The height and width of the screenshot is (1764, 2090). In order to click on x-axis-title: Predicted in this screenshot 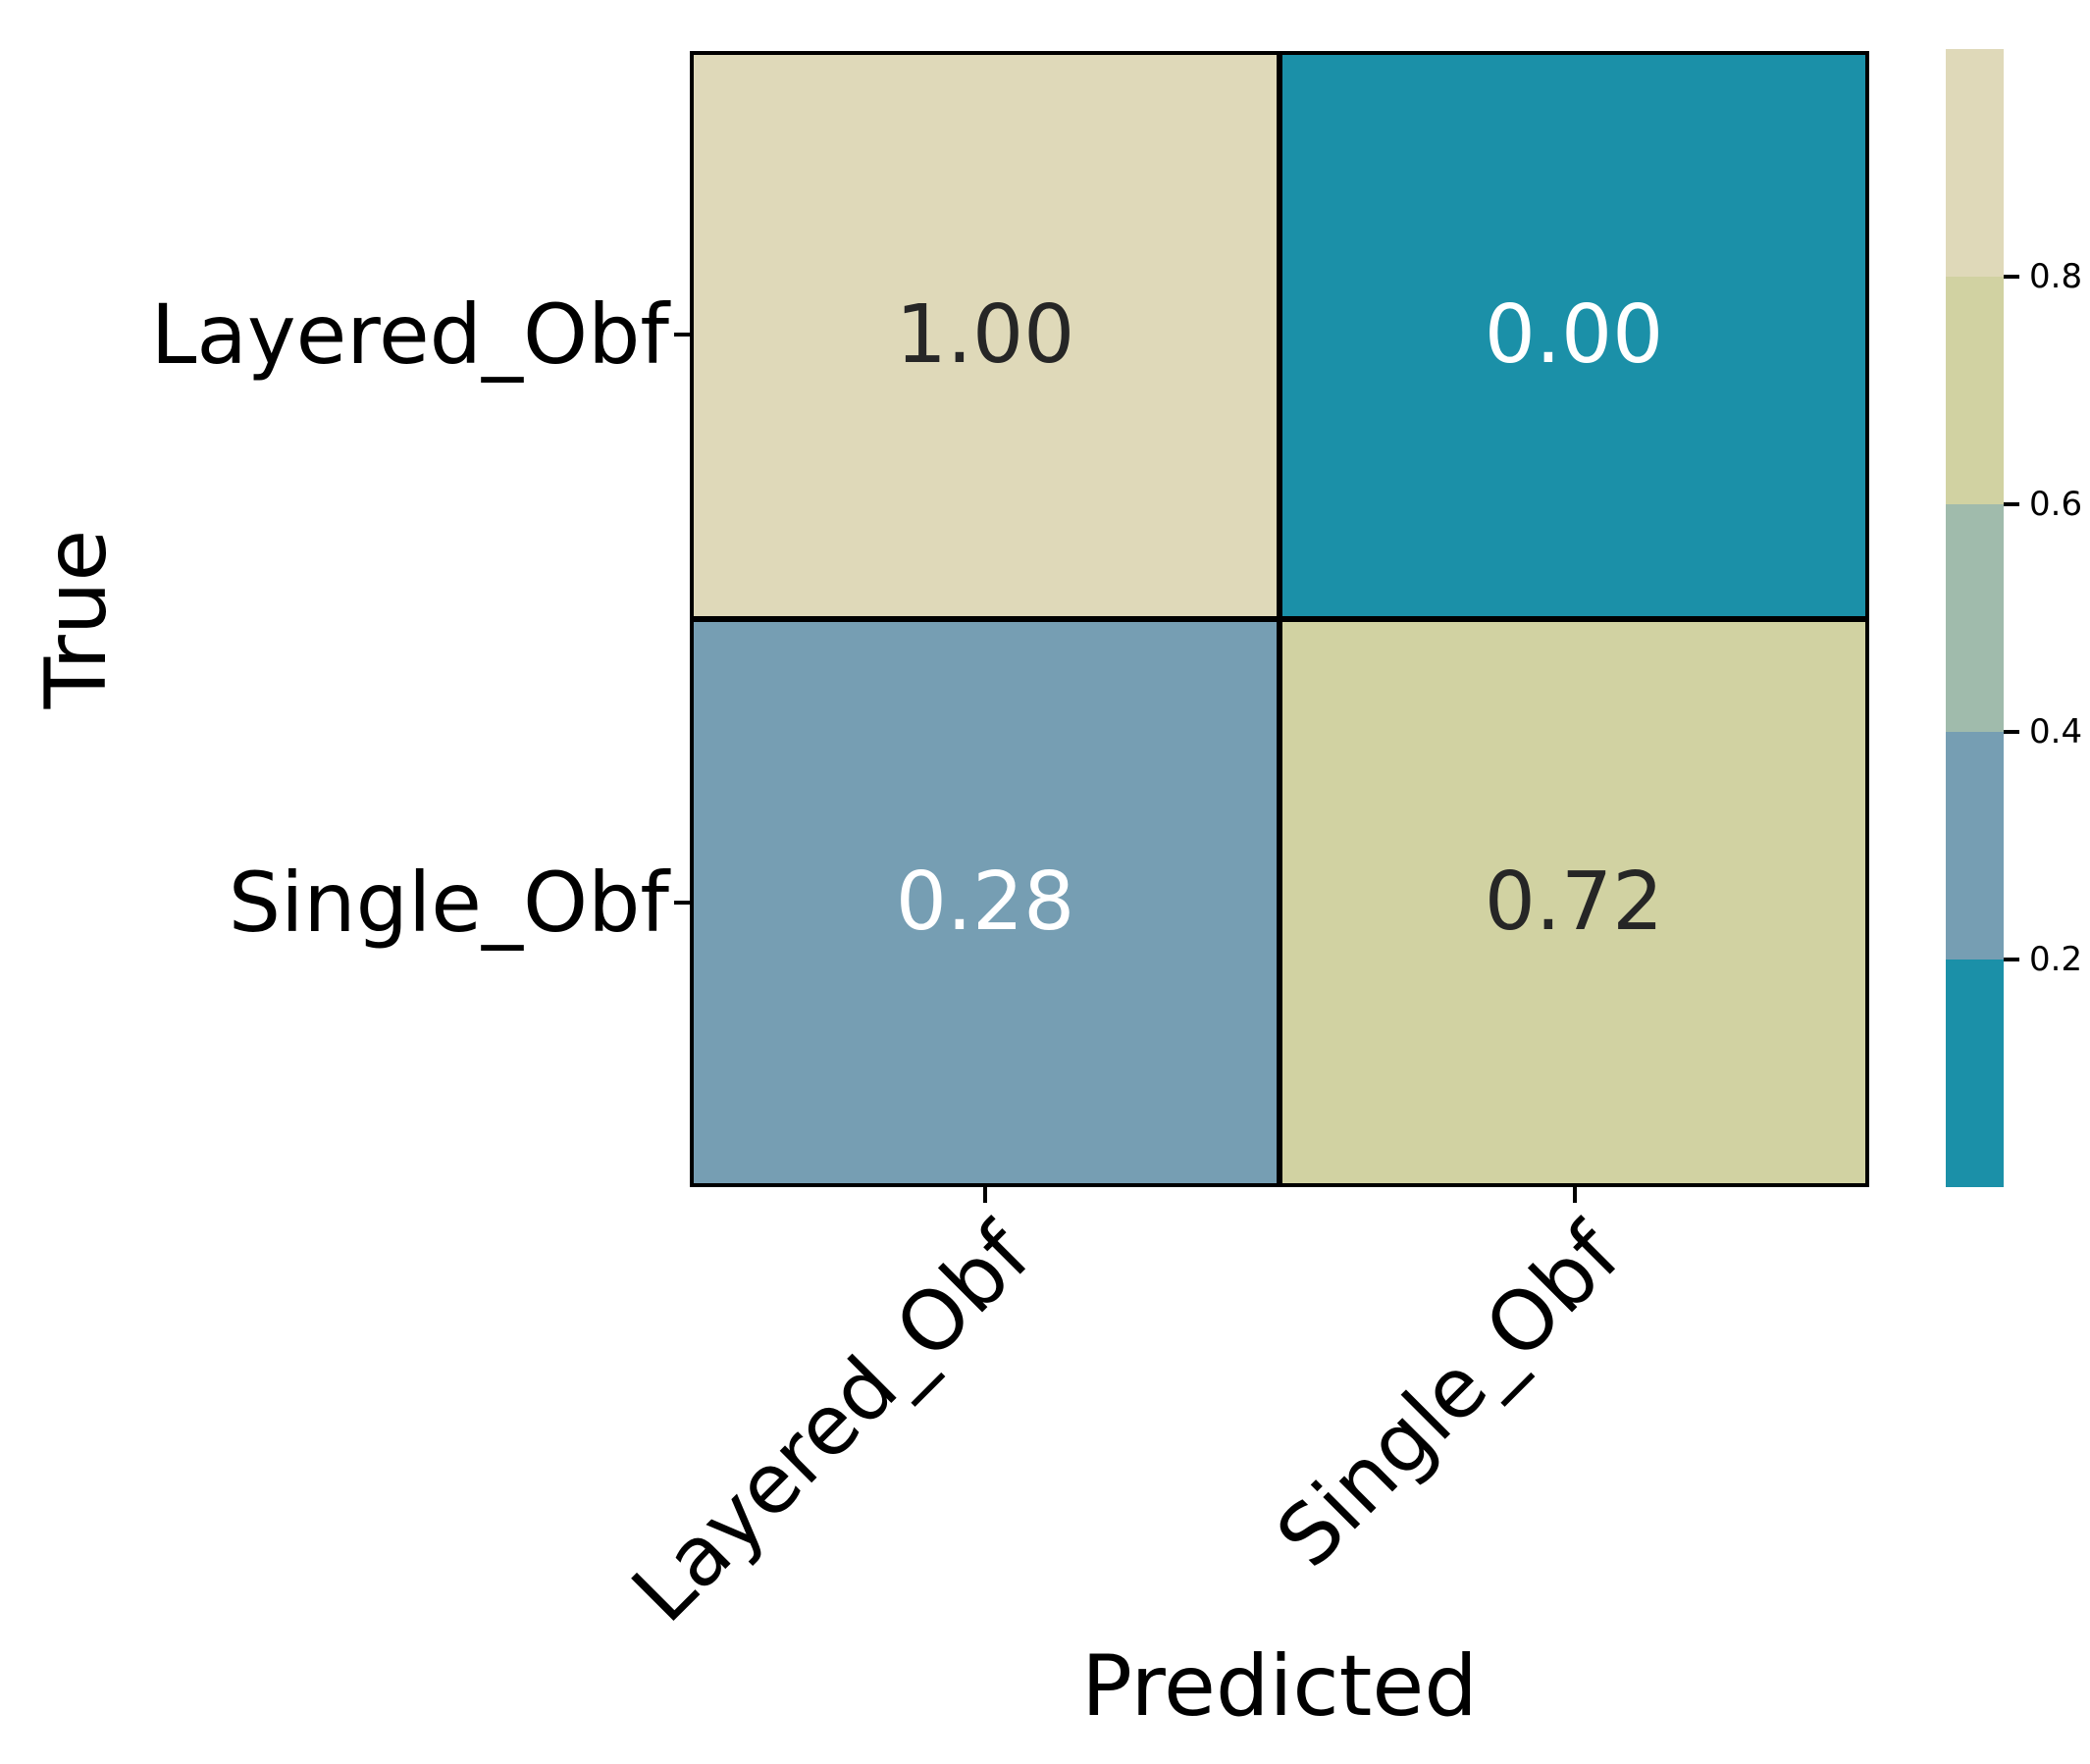, I will do `click(1279, 1686)`.